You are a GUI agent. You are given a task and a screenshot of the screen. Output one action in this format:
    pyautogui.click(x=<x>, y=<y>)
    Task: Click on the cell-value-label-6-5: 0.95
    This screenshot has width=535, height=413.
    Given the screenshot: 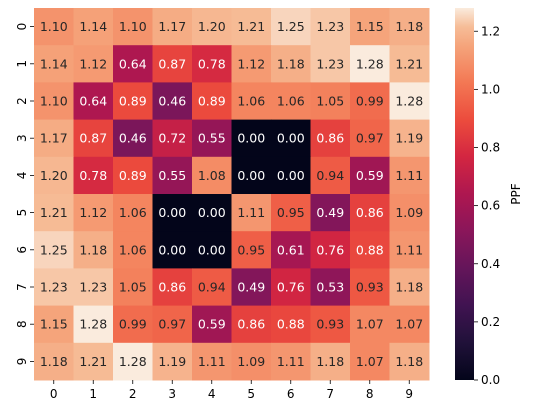 What is the action you would take?
    pyautogui.click(x=251, y=249)
    